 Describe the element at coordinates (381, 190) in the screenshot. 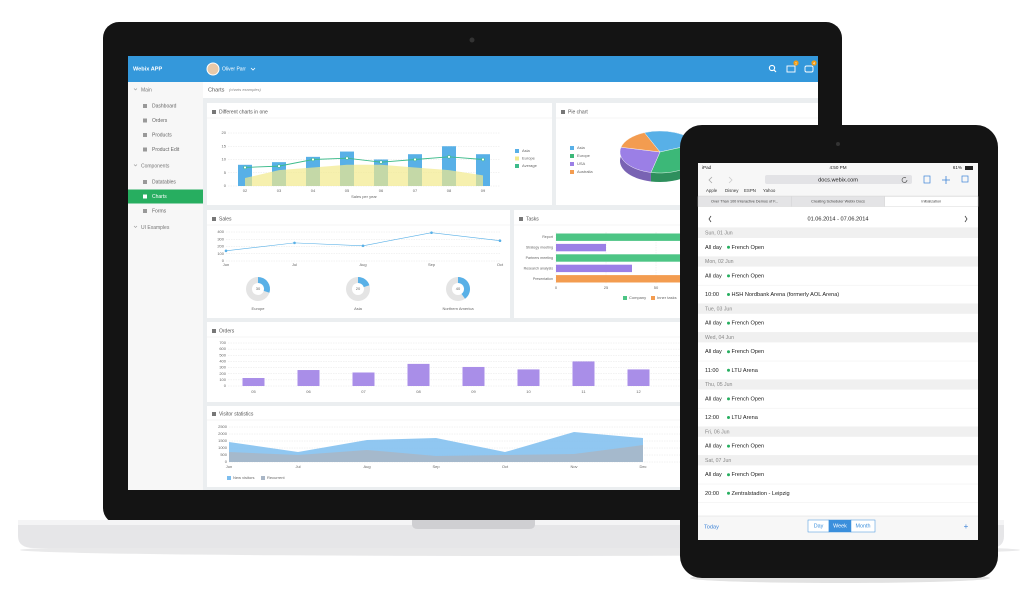

I see `x-tick-label: 06` at that location.